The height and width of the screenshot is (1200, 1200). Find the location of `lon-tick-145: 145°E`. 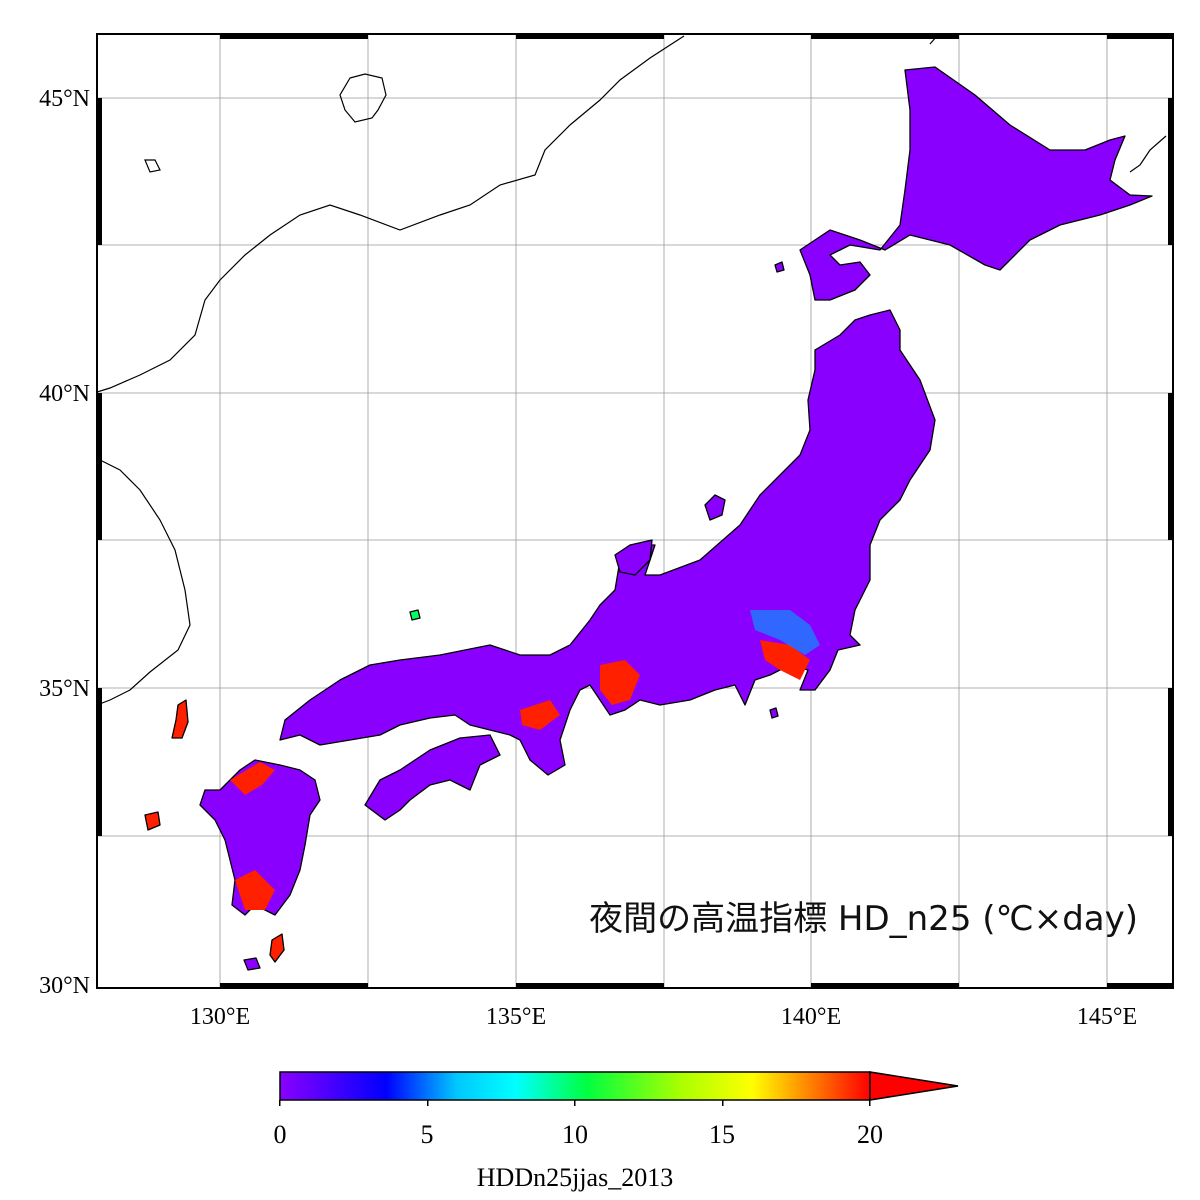

lon-tick-145: 145°E is located at coordinates (1107, 1017).